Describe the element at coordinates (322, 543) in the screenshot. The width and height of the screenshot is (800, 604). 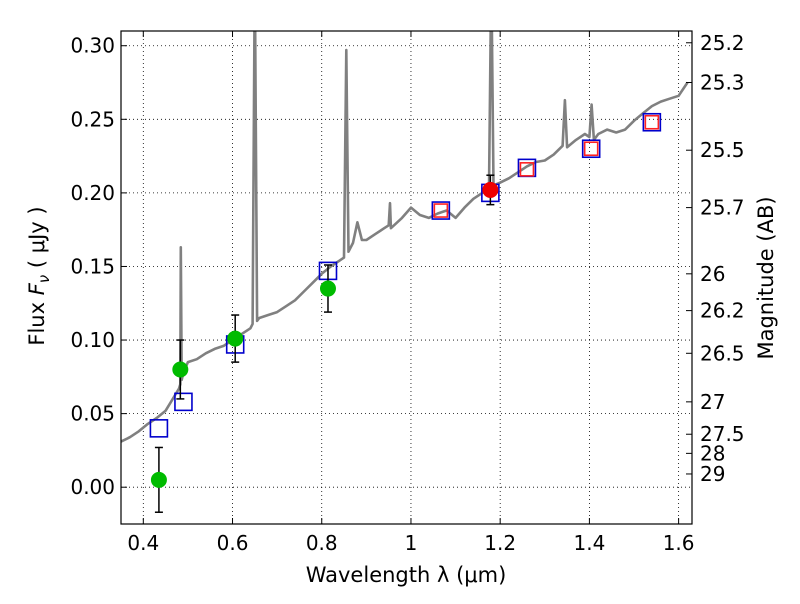
I see `x-tick-label: 0.8` at that location.